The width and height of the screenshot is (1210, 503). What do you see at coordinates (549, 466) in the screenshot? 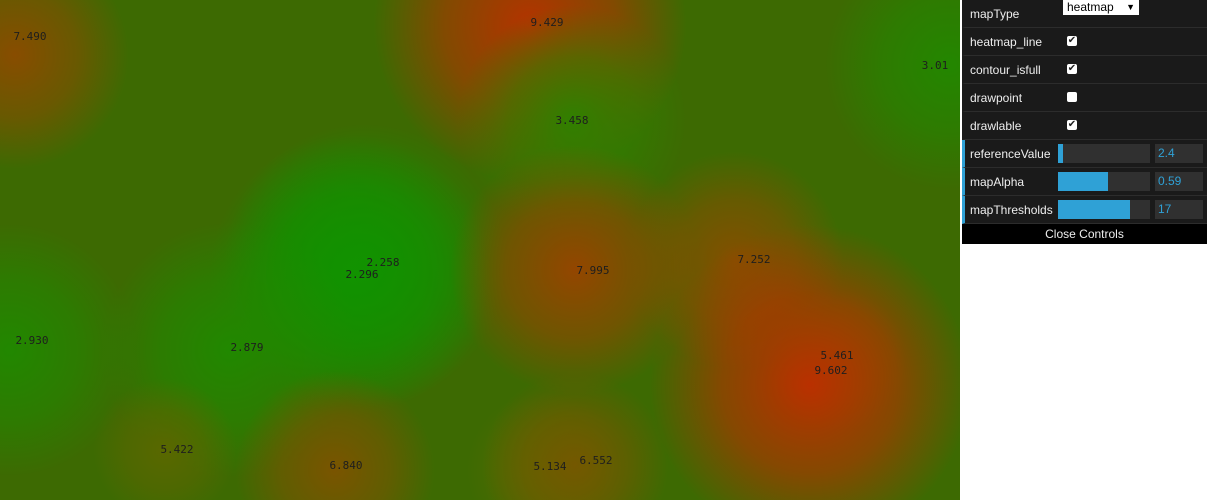
I see `point-label: 5.134` at bounding box center [549, 466].